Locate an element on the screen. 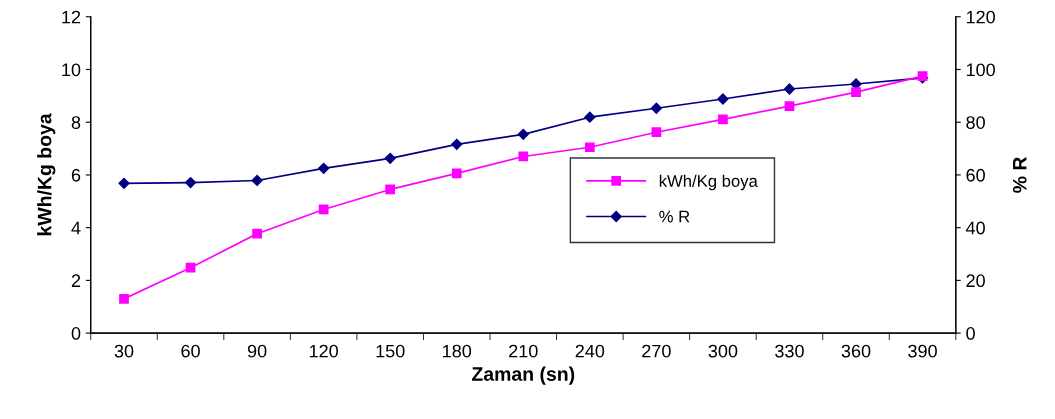  x-tick-label: 90 is located at coordinates (257, 351).